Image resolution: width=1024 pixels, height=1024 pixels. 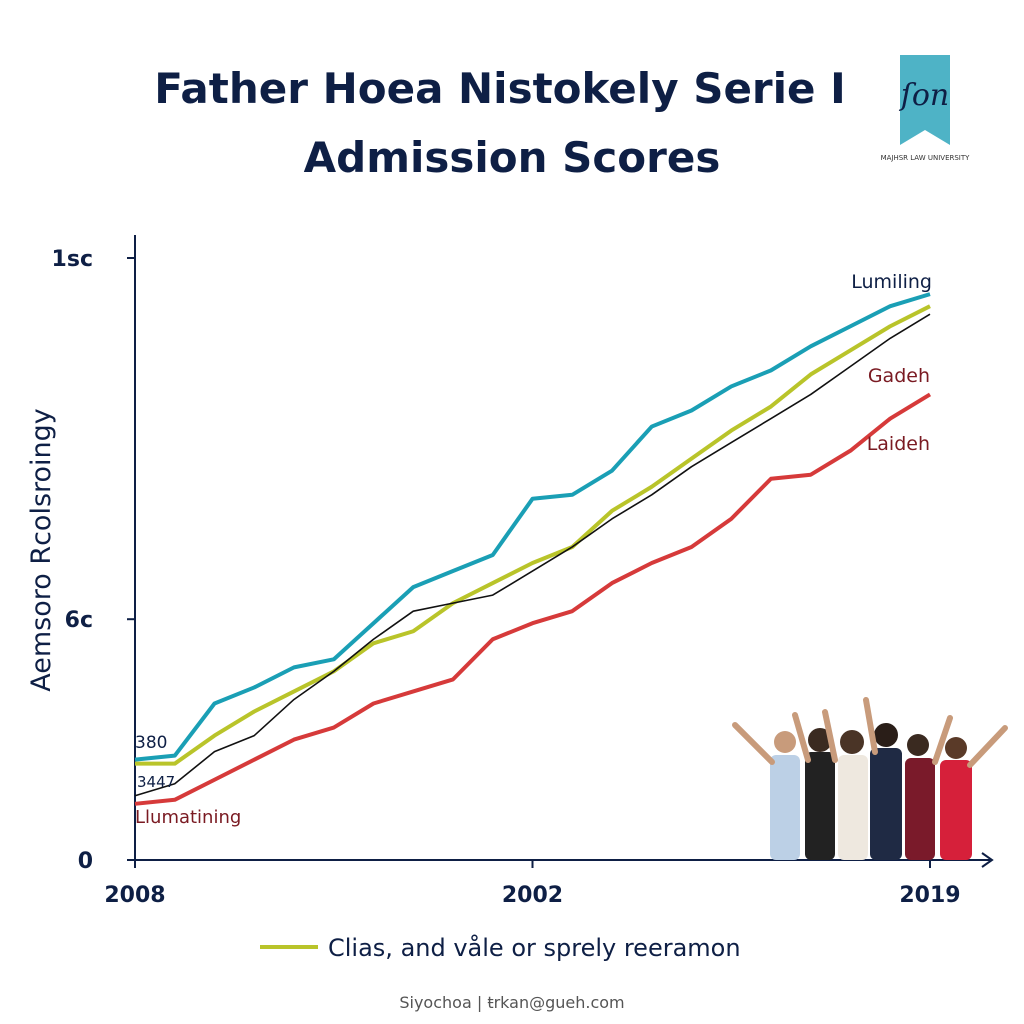 I want to click on people-photo, so click(x=870, y=778).